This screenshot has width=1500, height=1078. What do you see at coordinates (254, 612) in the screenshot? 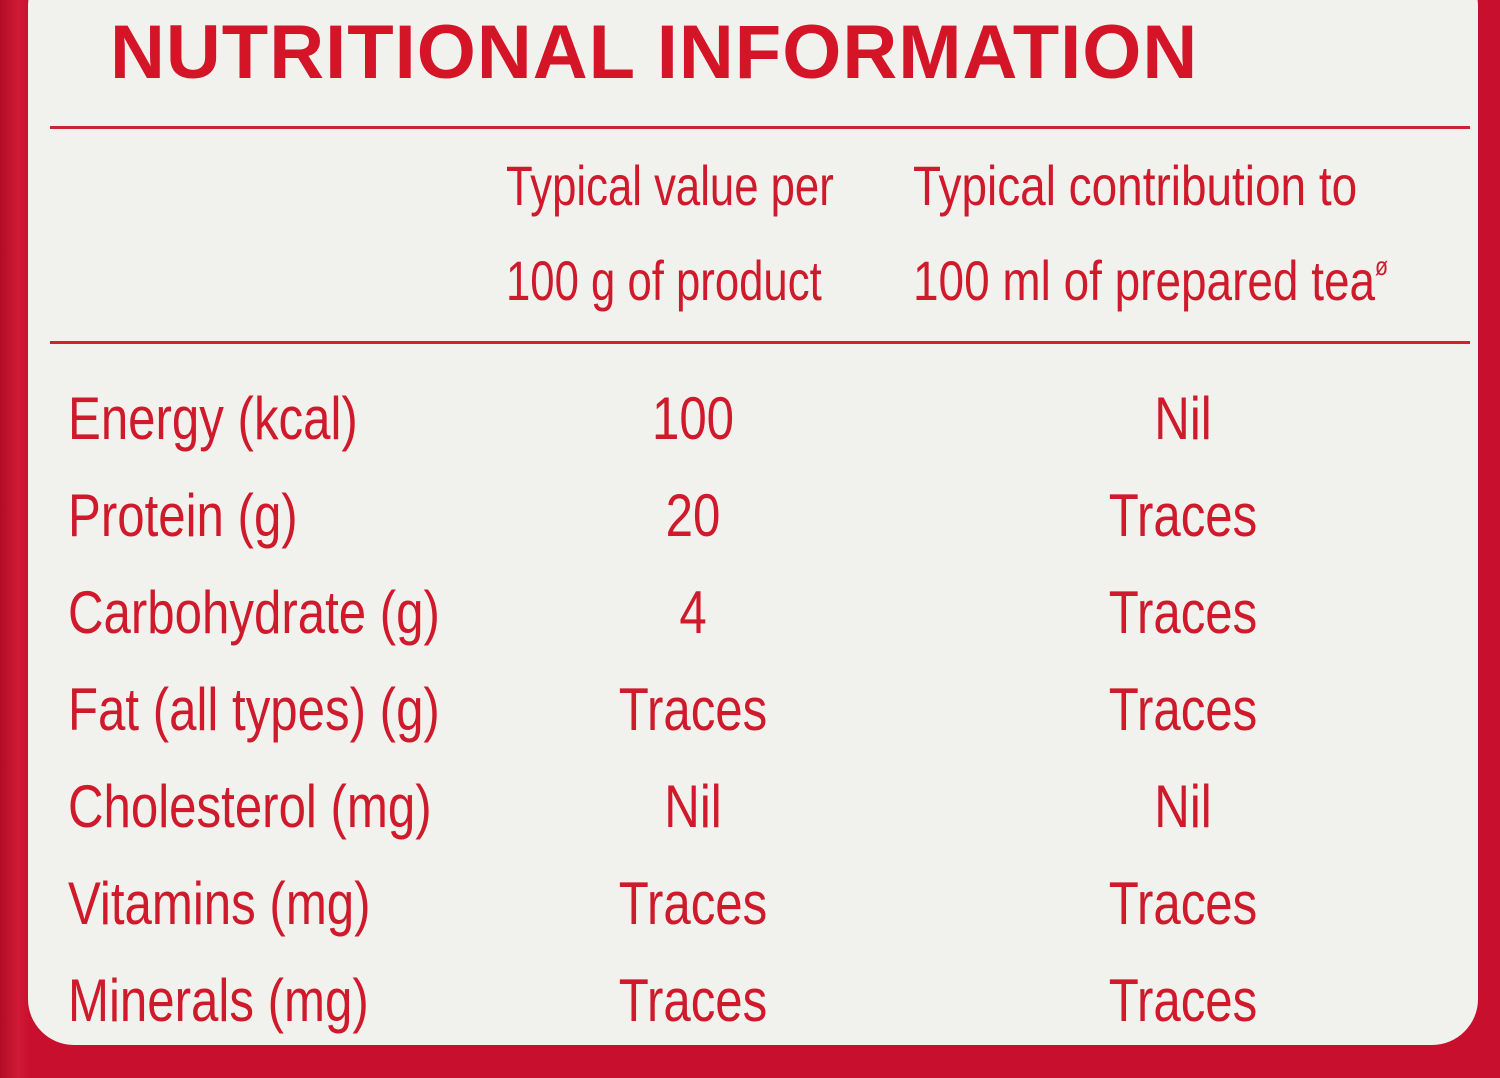
I see `nutrient-label: Carbohydrate (g)` at bounding box center [254, 612].